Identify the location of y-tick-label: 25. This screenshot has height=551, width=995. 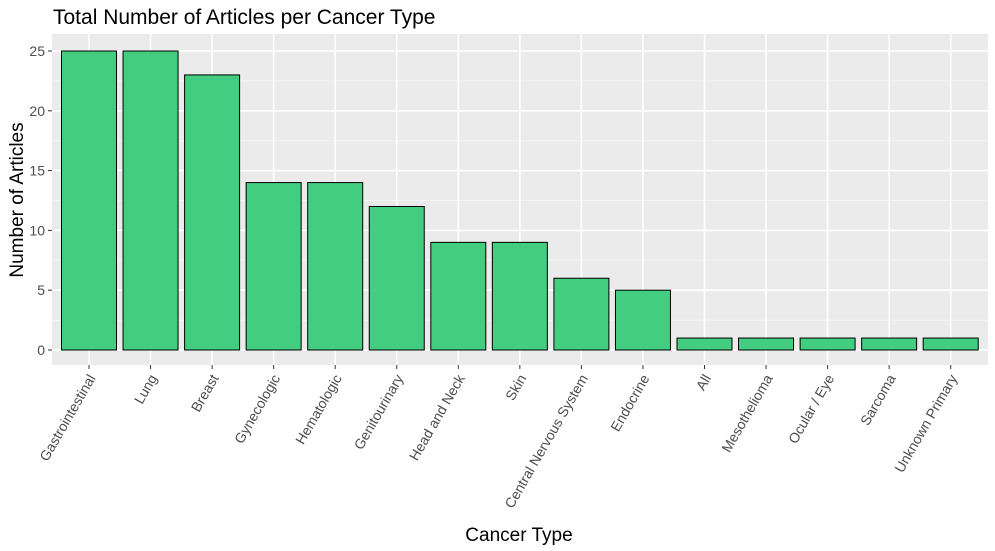
(37, 51).